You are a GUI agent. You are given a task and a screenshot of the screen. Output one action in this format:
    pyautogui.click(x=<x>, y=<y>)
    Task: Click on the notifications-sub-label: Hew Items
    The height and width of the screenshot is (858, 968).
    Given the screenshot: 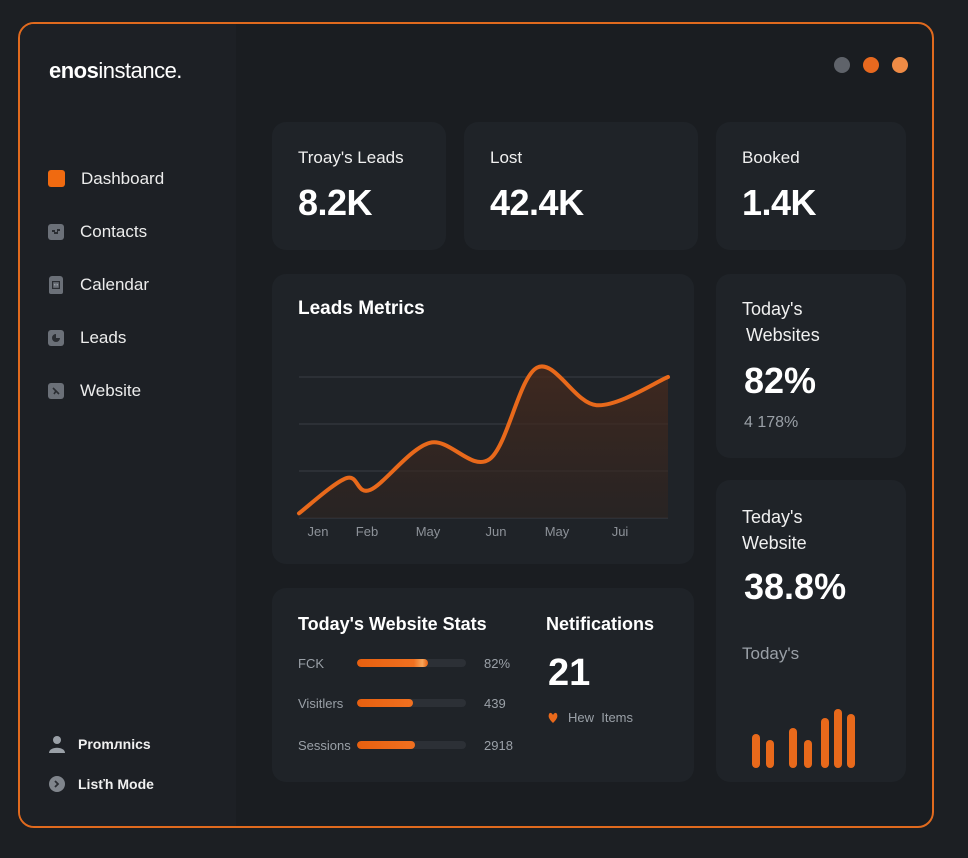 What is the action you would take?
    pyautogui.click(x=601, y=717)
    